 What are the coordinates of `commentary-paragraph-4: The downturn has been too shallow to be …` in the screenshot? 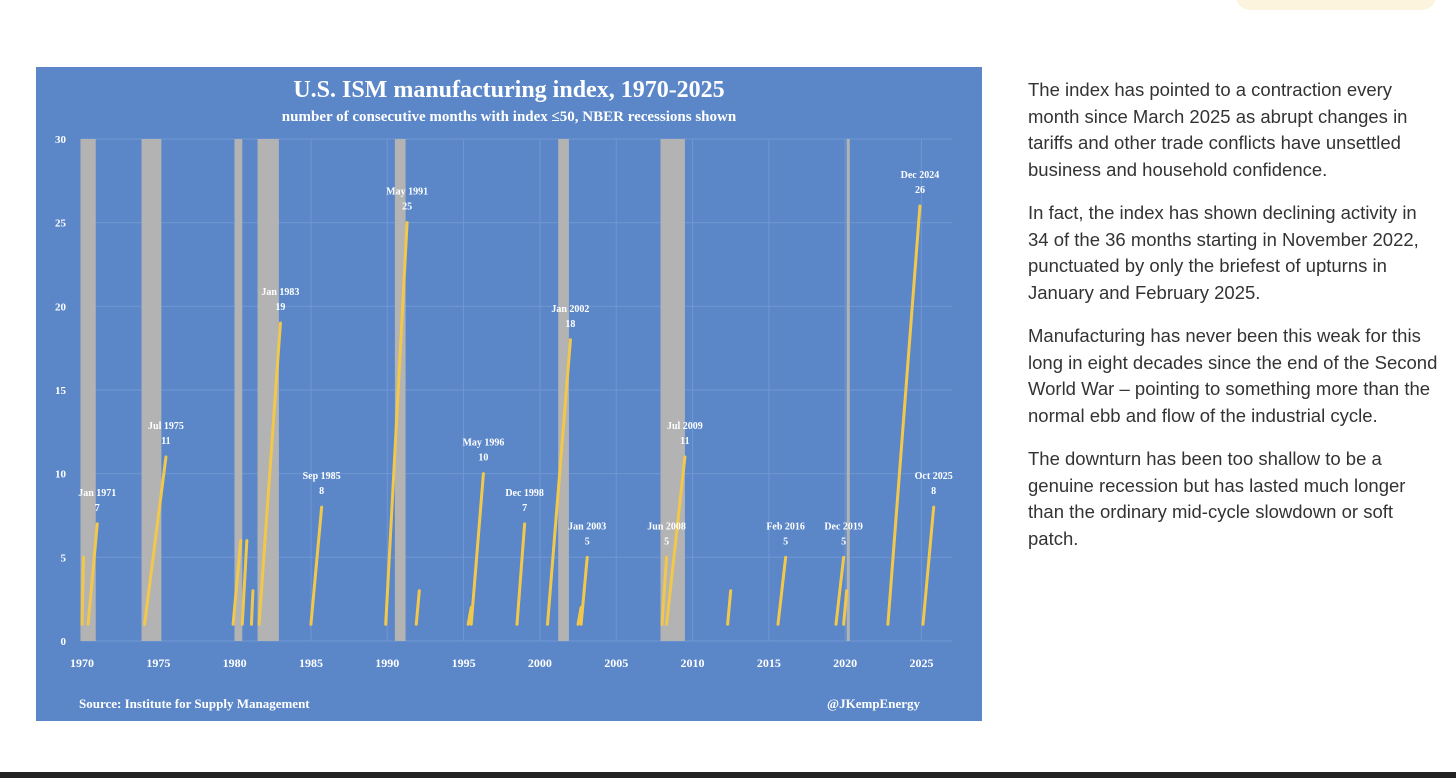 It's located at (1217, 498).